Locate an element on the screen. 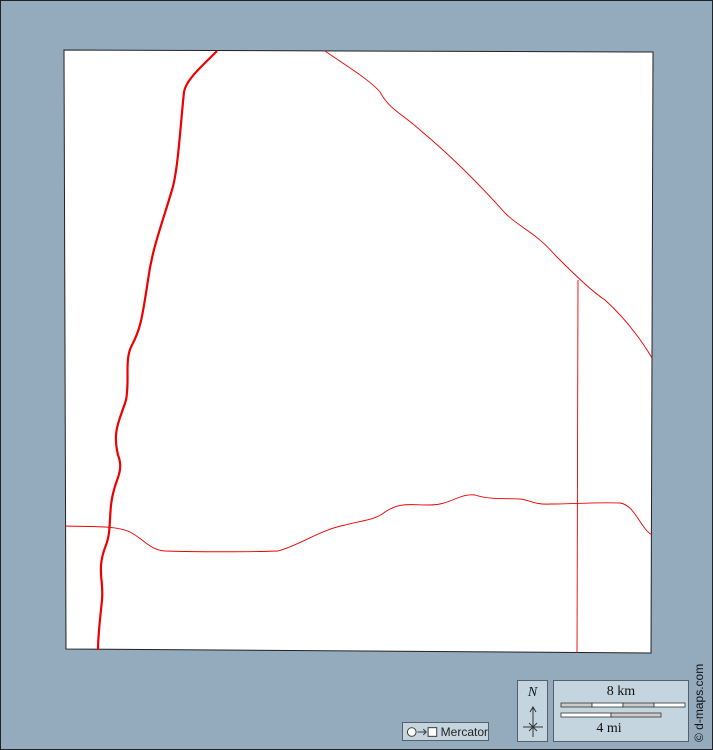  scale-bars is located at coordinates (623, 710).